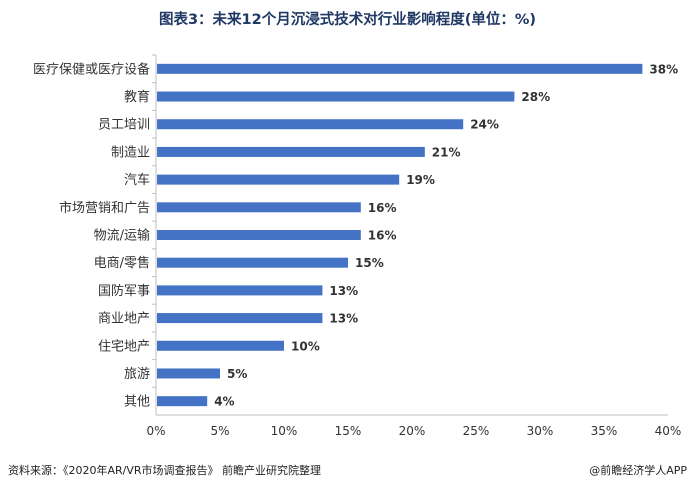 This screenshot has height=488, width=695. Describe the element at coordinates (124, 125) in the screenshot. I see `category-label: 员工培训` at that location.